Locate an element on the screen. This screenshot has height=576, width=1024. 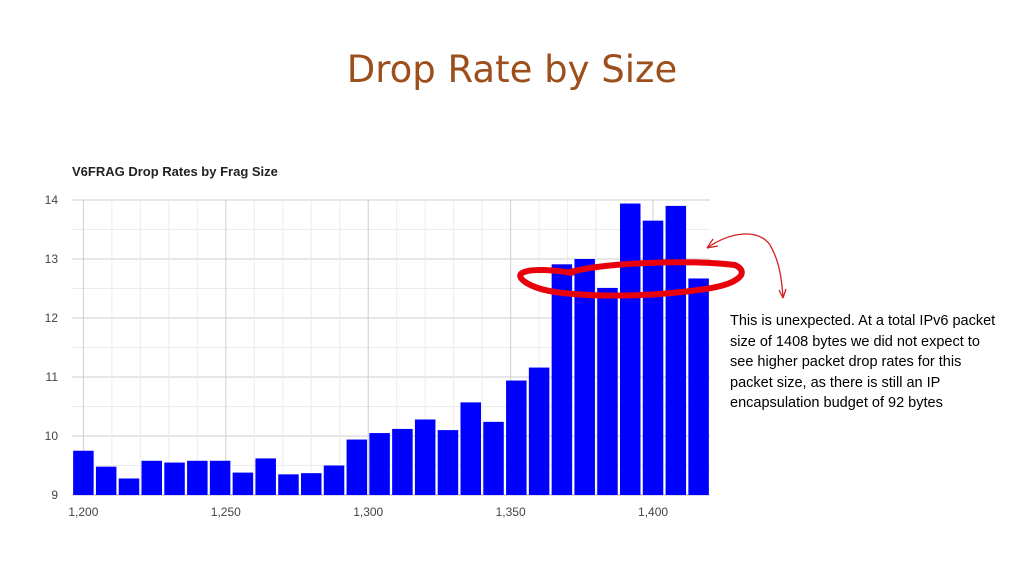
x-tick-label: 1,400 is located at coordinates (653, 512).